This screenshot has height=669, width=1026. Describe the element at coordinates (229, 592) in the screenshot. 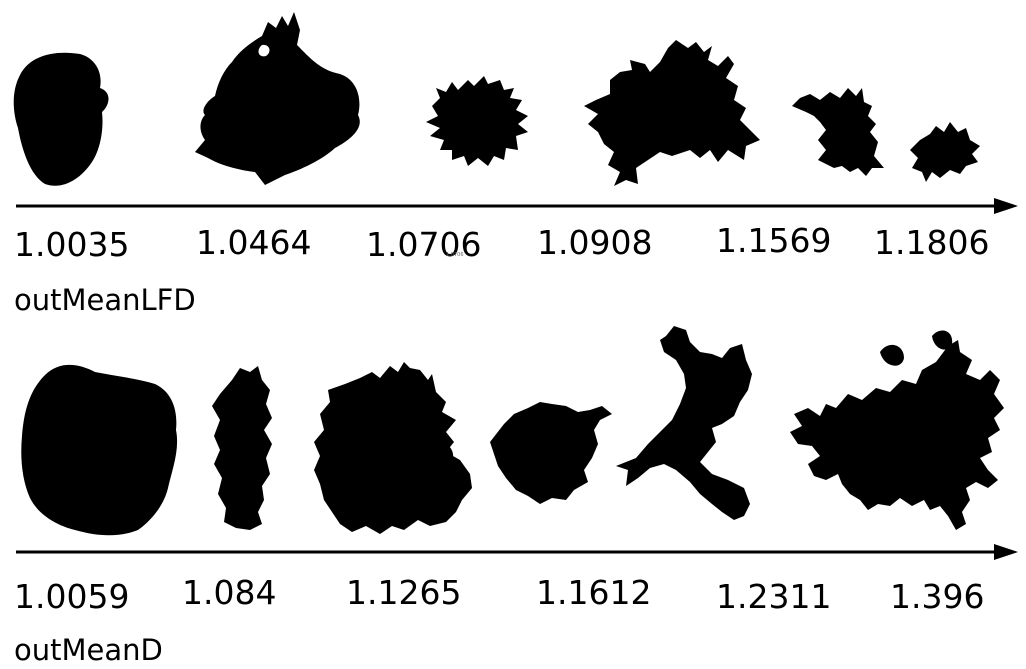

I see `value-label-r2-2: 1.084` at that location.